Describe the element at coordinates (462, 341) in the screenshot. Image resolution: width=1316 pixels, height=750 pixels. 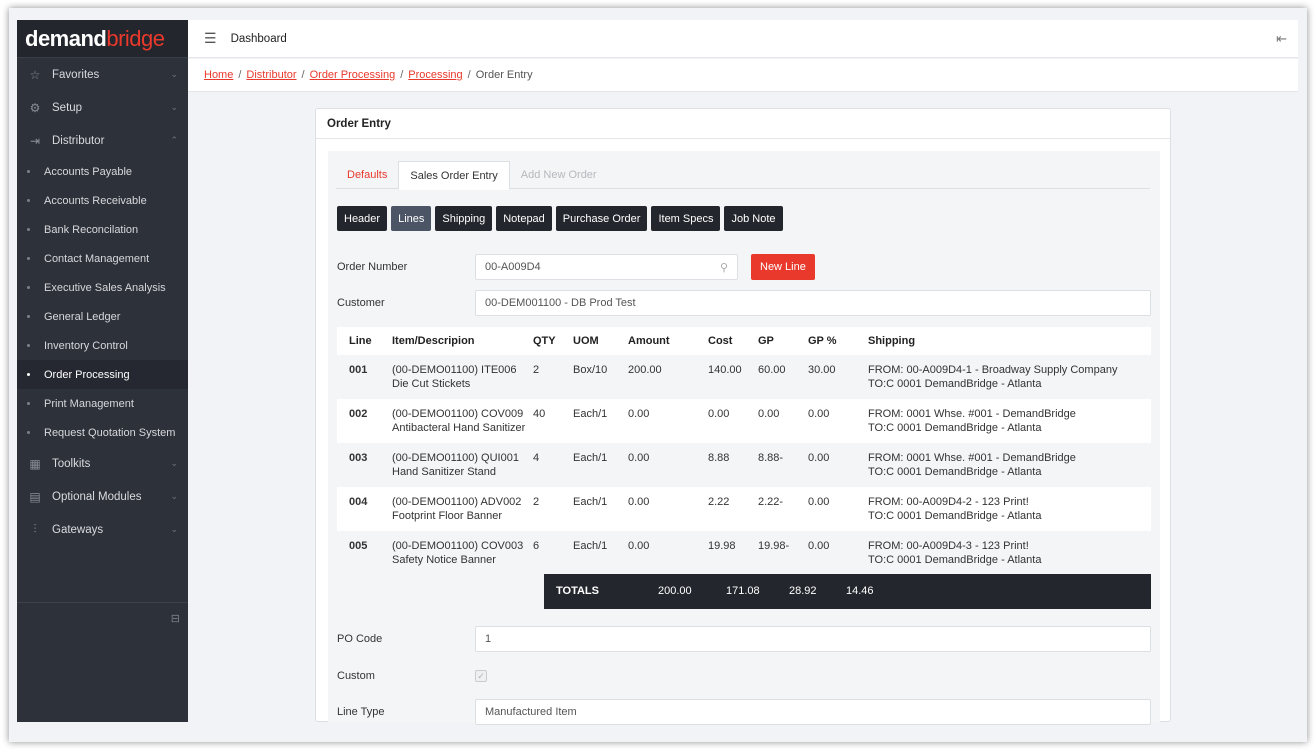
I see `col-header-item: Item/Descripion` at that location.